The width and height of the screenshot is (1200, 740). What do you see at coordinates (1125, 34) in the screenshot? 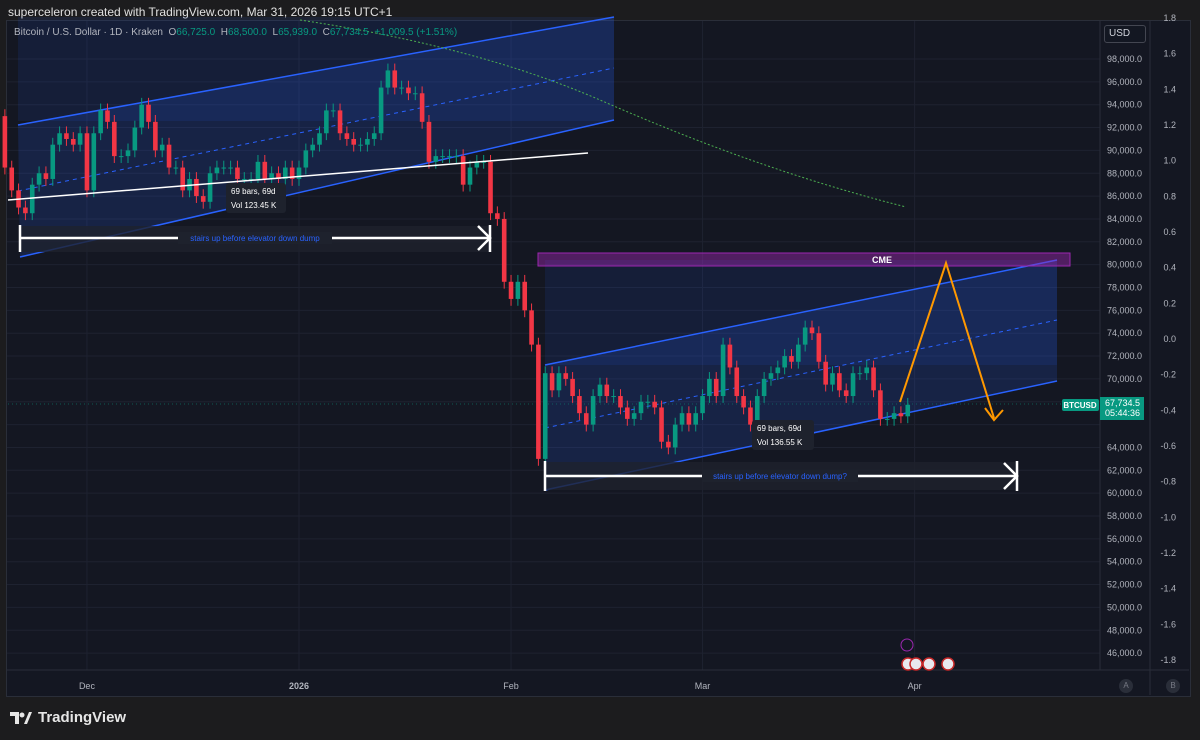
I see `currency-selector: USD` at bounding box center [1125, 34].